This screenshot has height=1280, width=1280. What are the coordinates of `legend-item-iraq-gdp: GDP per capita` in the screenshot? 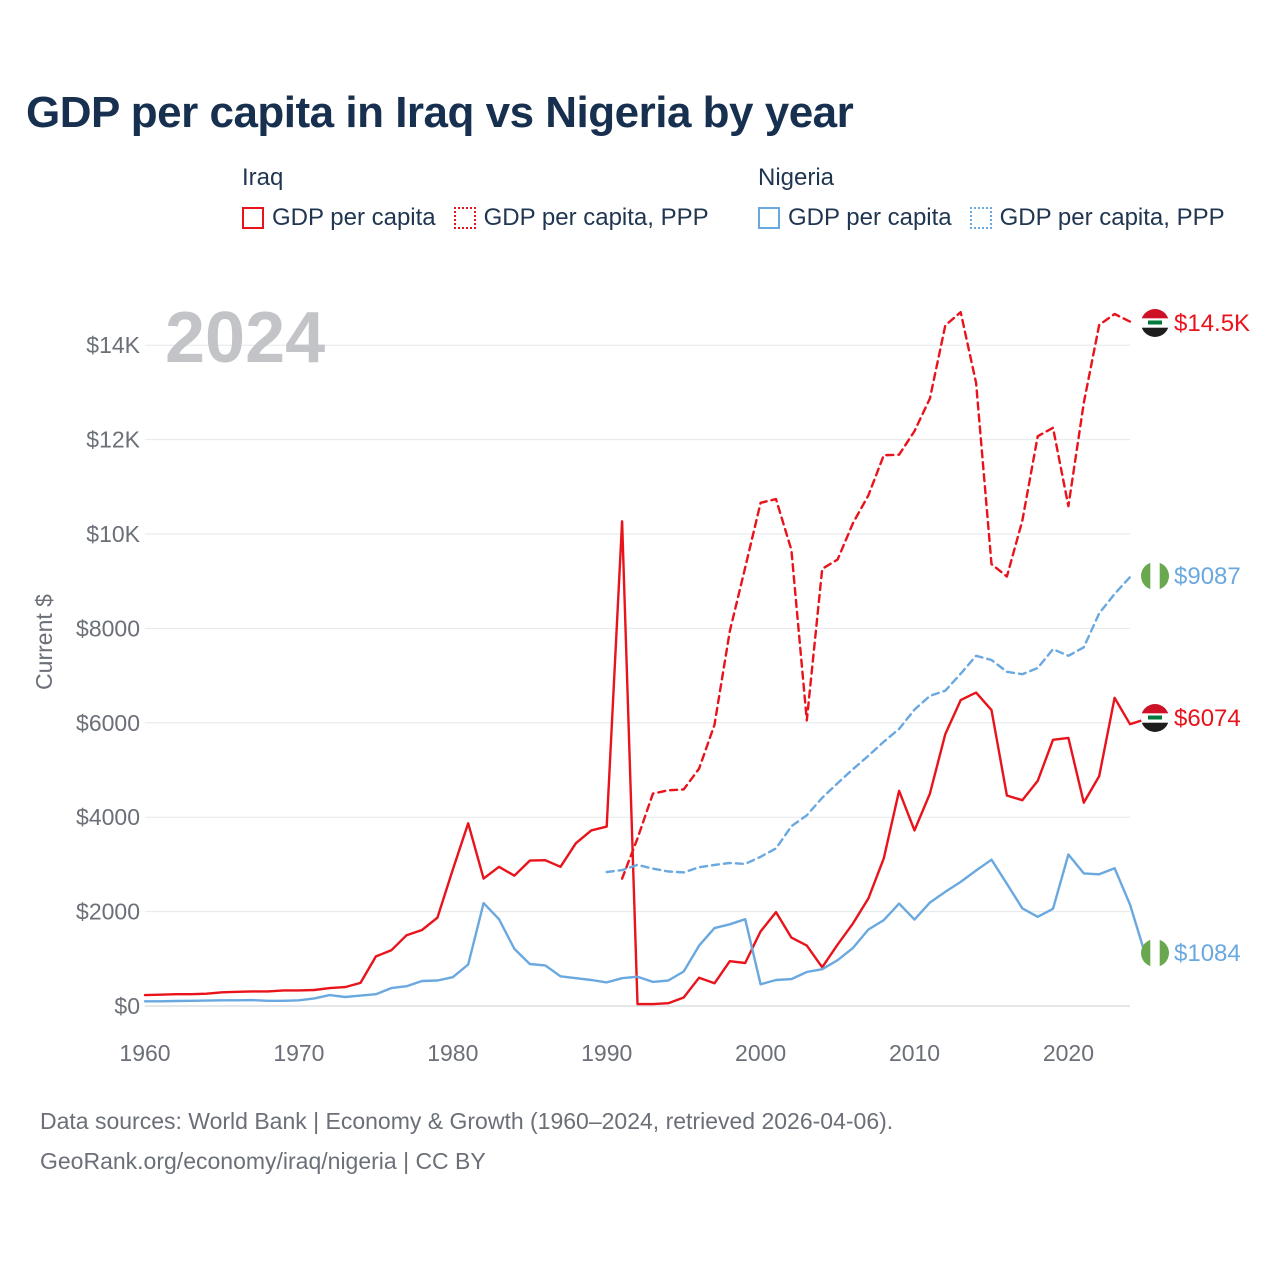 It's located at (339, 218).